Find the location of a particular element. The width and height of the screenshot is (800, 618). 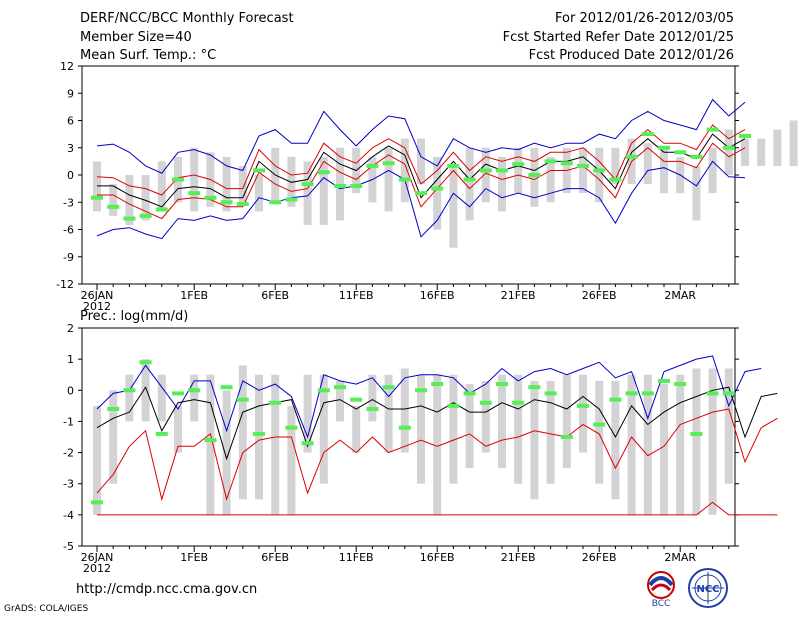

temp-min-line is located at coordinates (421, 200).